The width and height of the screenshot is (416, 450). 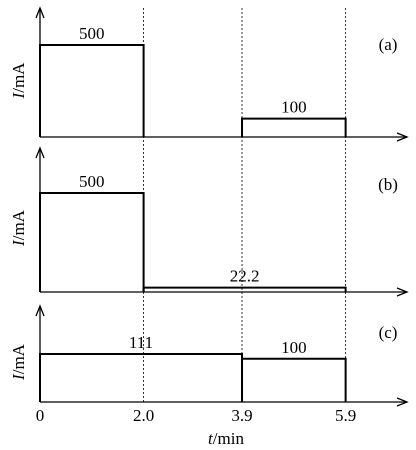 What do you see at coordinates (388, 332) in the screenshot?
I see `panel-label: (c)` at bounding box center [388, 332].